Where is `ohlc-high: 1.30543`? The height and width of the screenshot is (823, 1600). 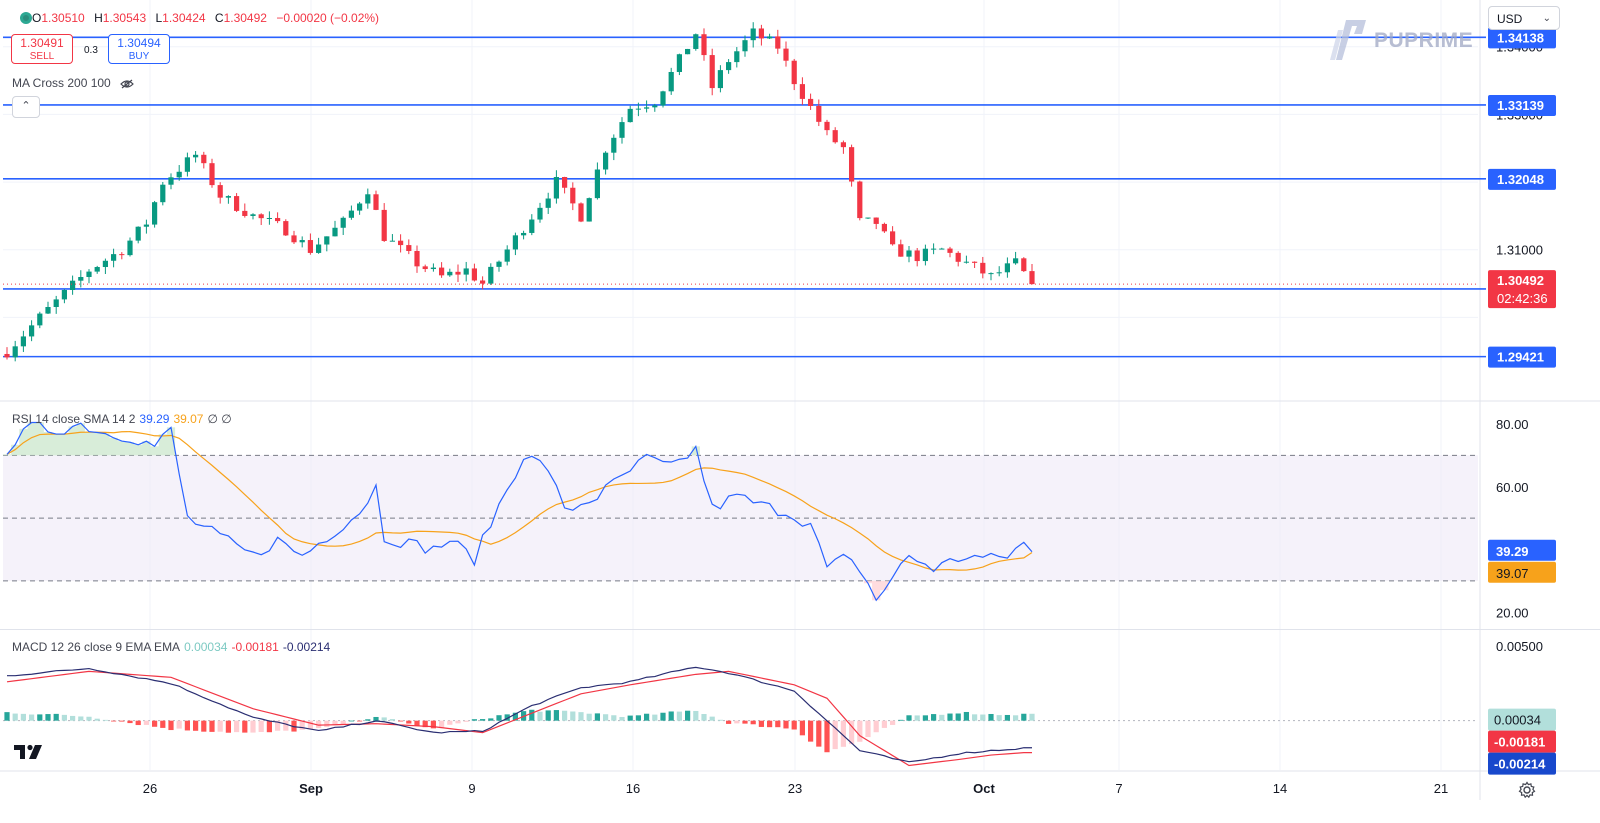
ohlc-high: 1.30543 is located at coordinates (124, 18).